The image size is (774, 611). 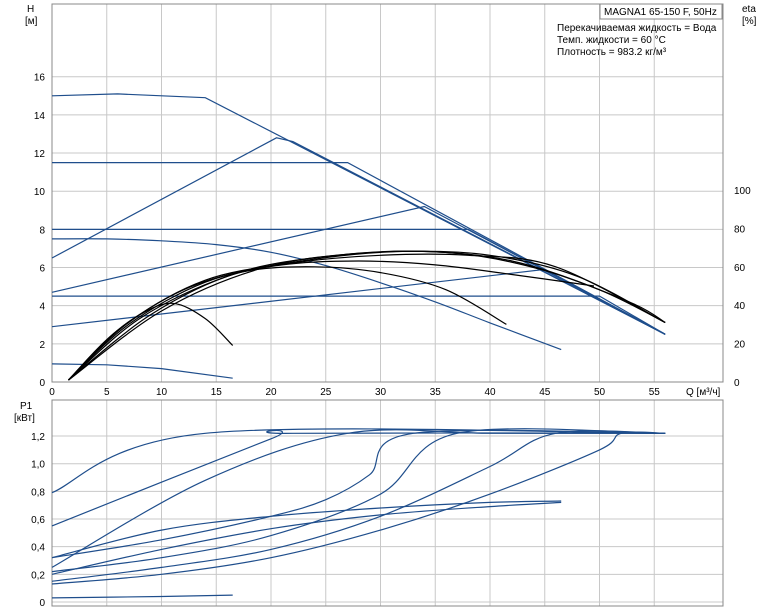 What do you see at coordinates (42, 307) in the screenshot?
I see `y-tick-label: 4` at bounding box center [42, 307].